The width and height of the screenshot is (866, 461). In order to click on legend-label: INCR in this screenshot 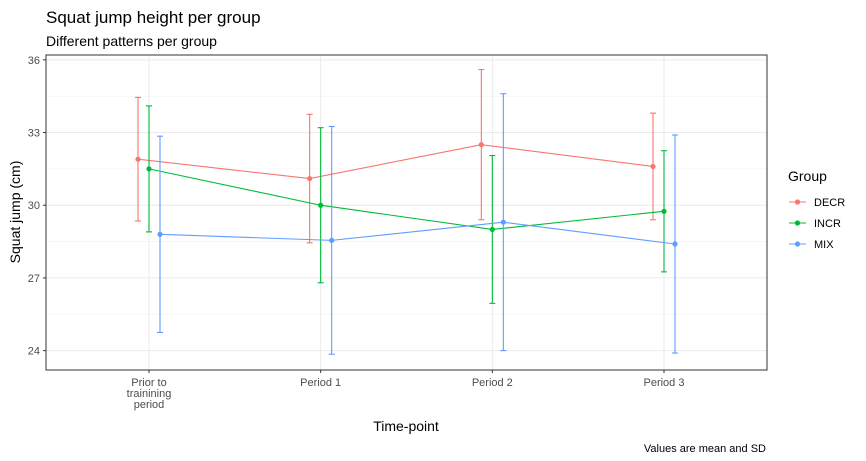, I will do `click(827, 224)`.